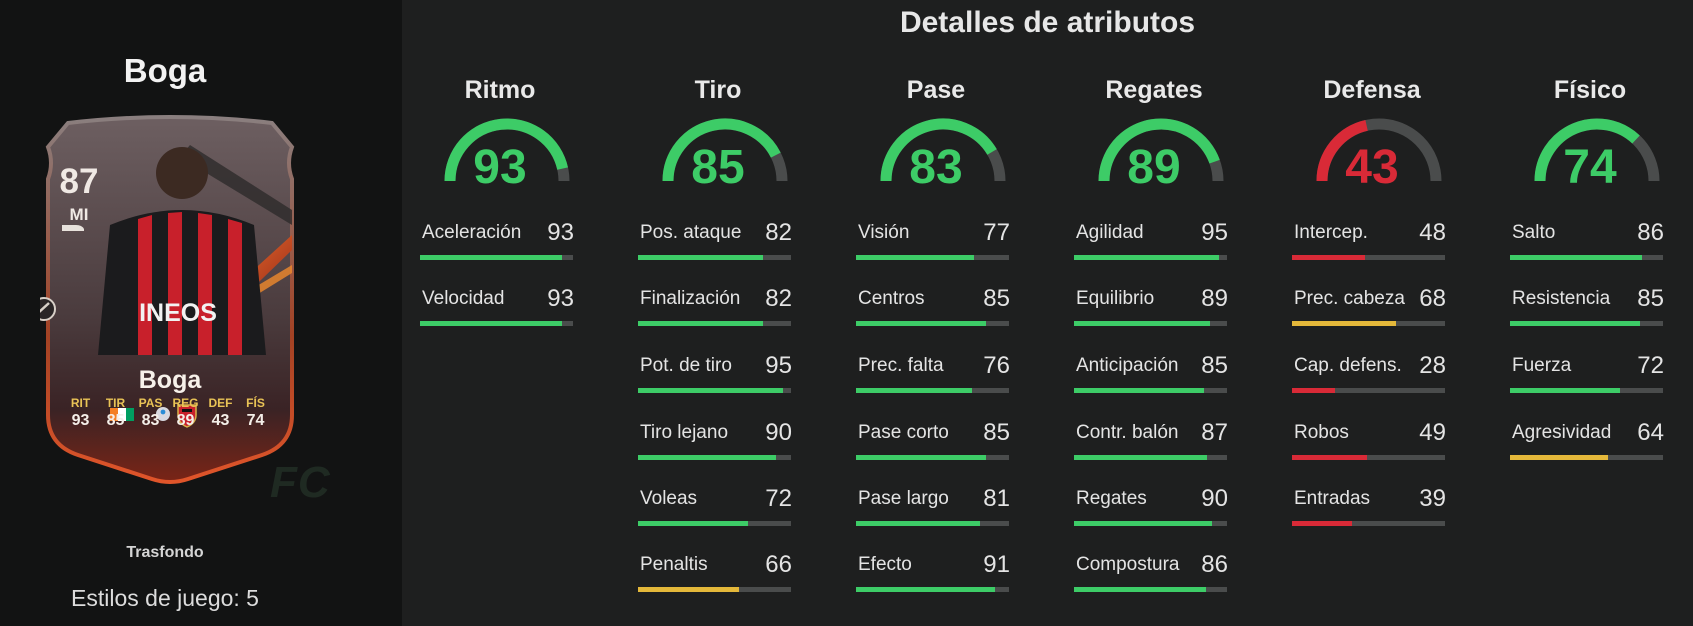 Image resolution: width=1693 pixels, height=626 pixels. I want to click on player-card: INEOS, so click(170, 300).